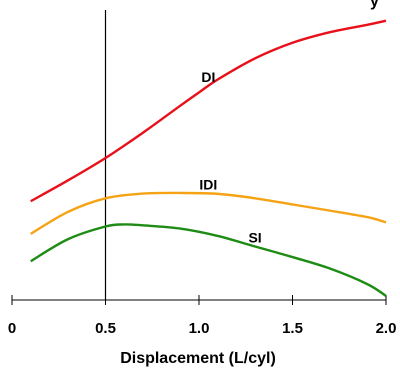 The width and height of the screenshot is (400, 370). I want to click on x-axis-title: Displacement (L/cyl), so click(198, 358).